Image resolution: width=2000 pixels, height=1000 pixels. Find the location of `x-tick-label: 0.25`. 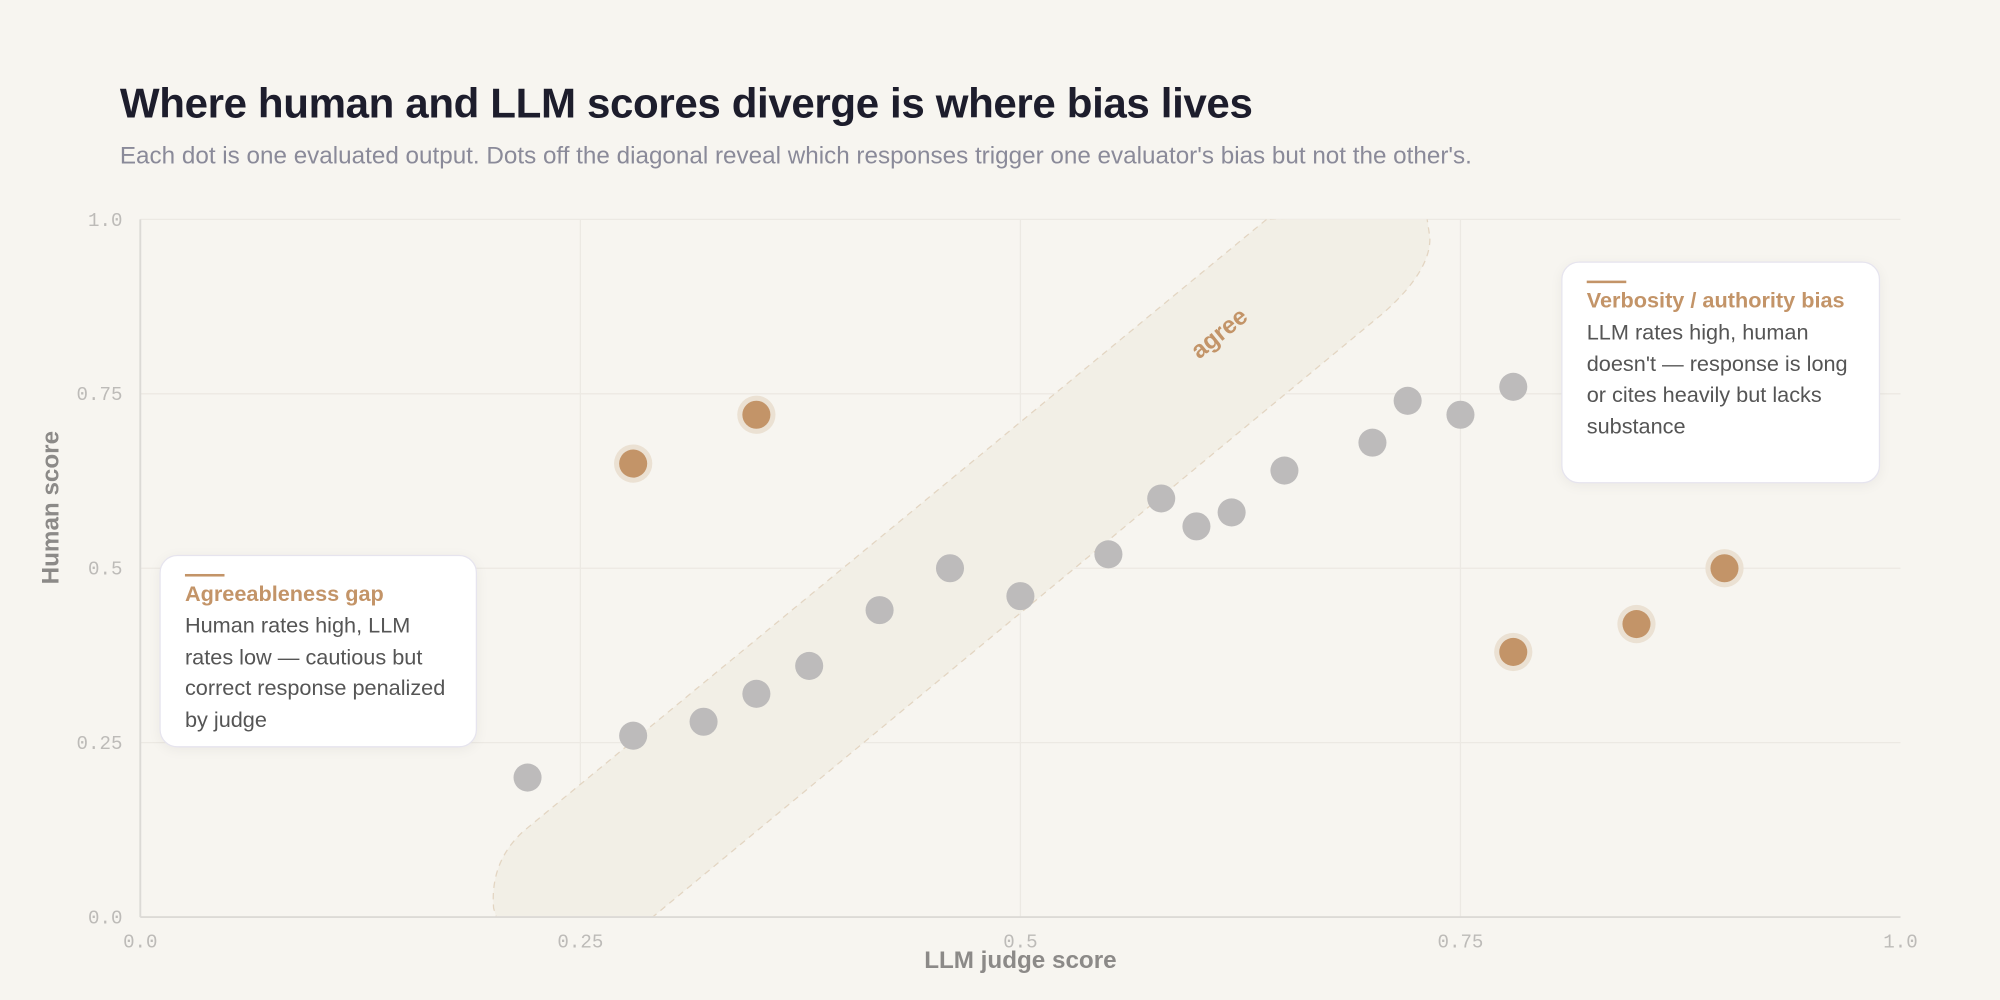

x-tick-label: 0.25 is located at coordinates (580, 943).